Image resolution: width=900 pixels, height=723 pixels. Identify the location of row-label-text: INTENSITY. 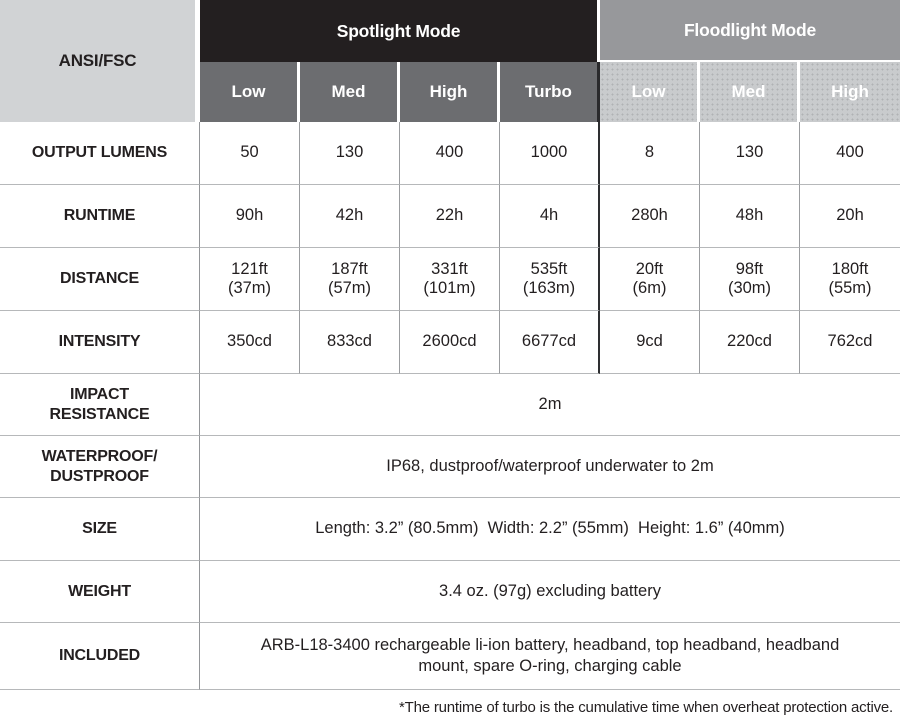
(99, 342).